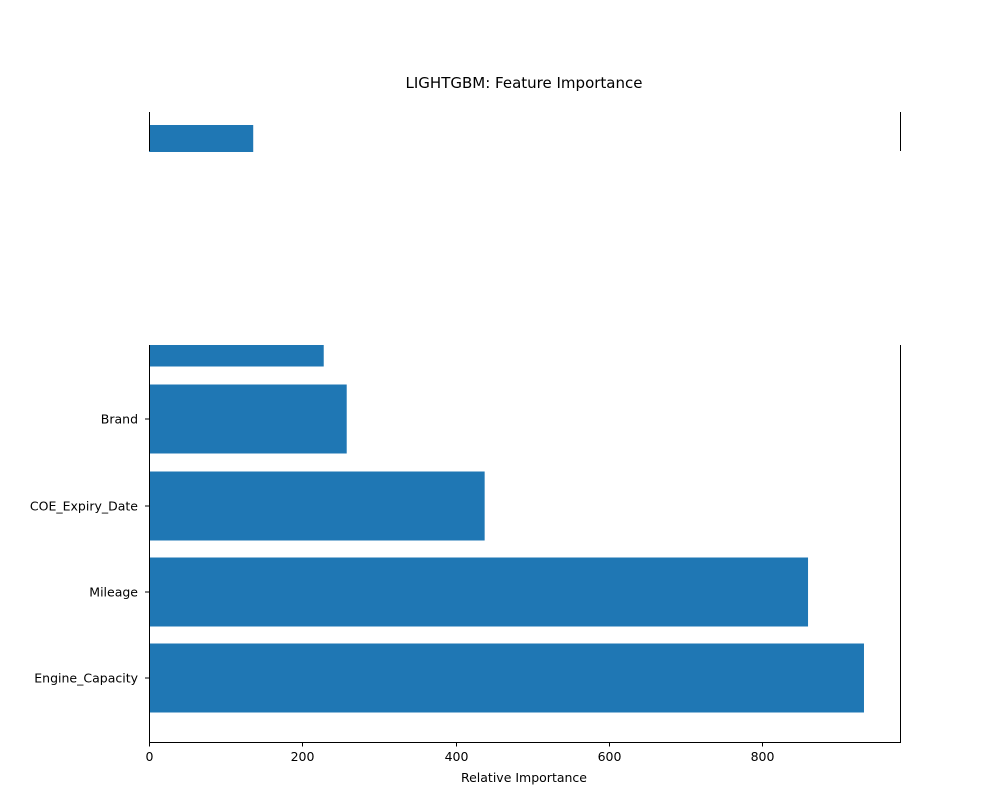 Image resolution: width=1000 pixels, height=800 pixels. What do you see at coordinates (84, 506) in the screenshot?
I see `y-tick-label-2: COE_Expiry_Date` at bounding box center [84, 506].